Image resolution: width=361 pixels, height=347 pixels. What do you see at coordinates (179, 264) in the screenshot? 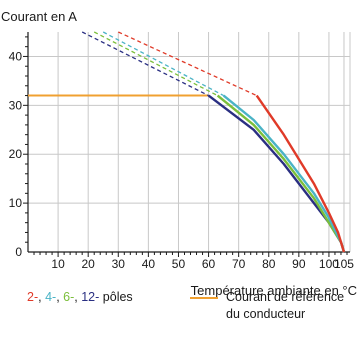
I see `x-tick-label: 50` at bounding box center [179, 264].